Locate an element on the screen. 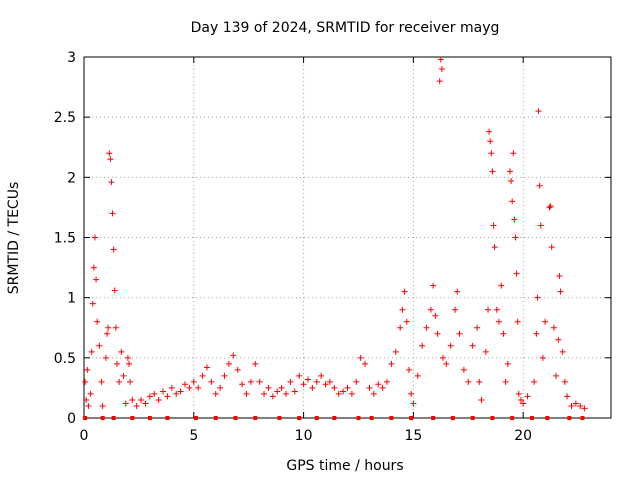  x-tick-label: 10 is located at coordinates (304, 436).